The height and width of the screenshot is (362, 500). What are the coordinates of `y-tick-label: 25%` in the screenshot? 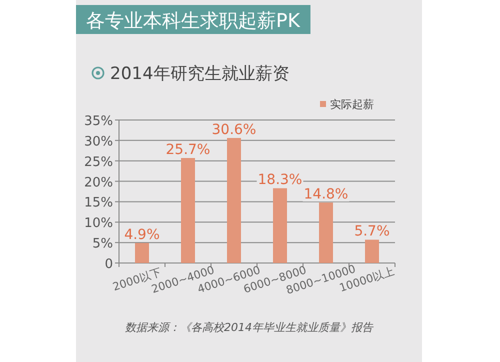 It's located at (98, 162).